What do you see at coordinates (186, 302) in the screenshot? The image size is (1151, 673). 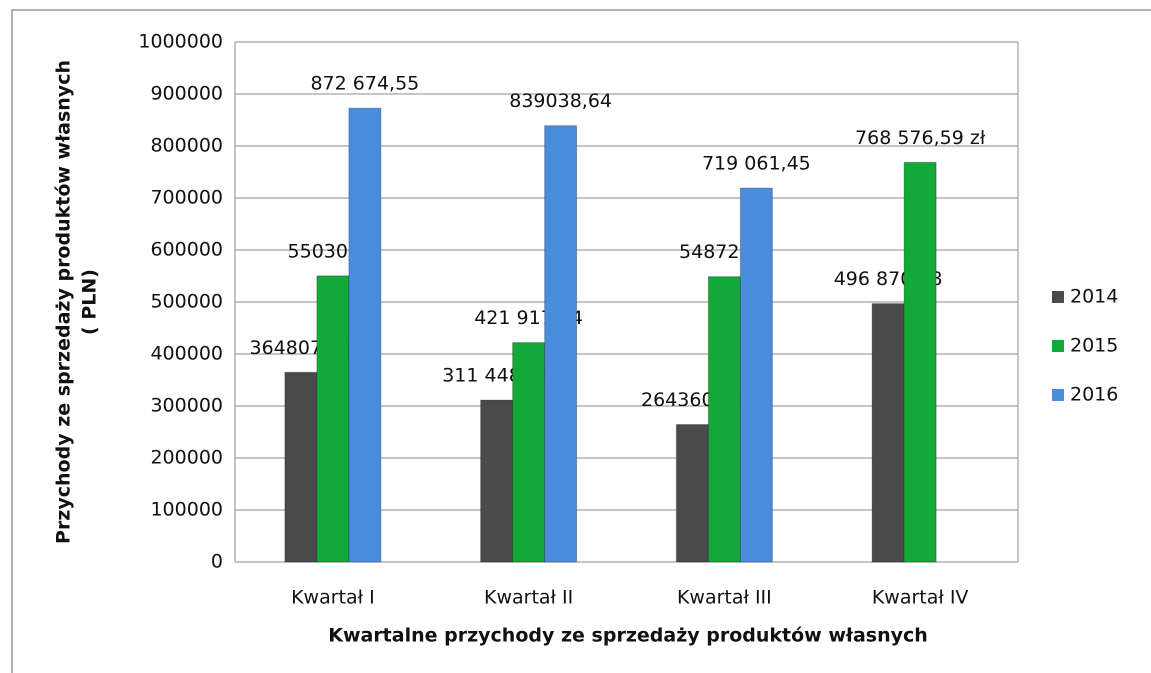 I see `y-tick-label: 500000` at bounding box center [186, 302].